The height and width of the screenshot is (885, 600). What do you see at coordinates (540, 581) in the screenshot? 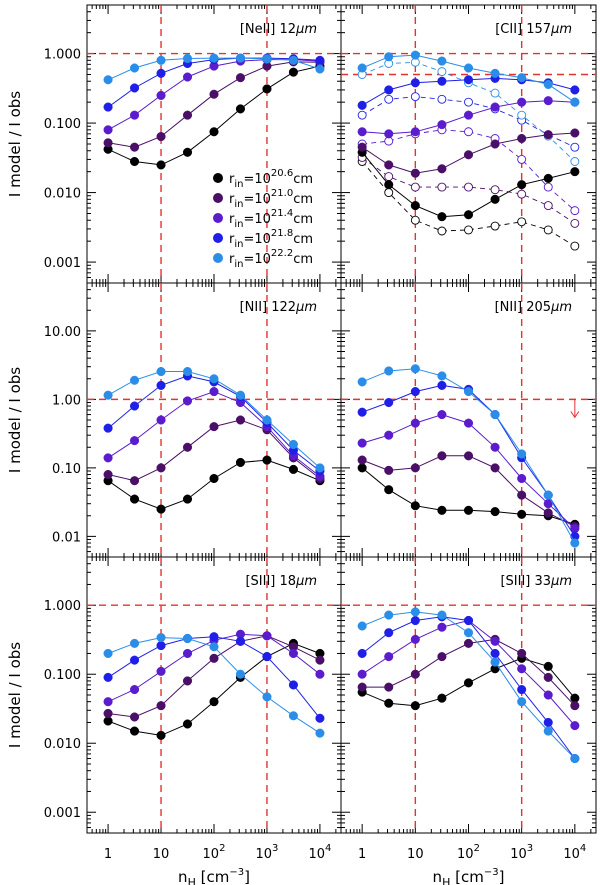
I see `panel-title-wavelength: 33` at bounding box center [540, 581].